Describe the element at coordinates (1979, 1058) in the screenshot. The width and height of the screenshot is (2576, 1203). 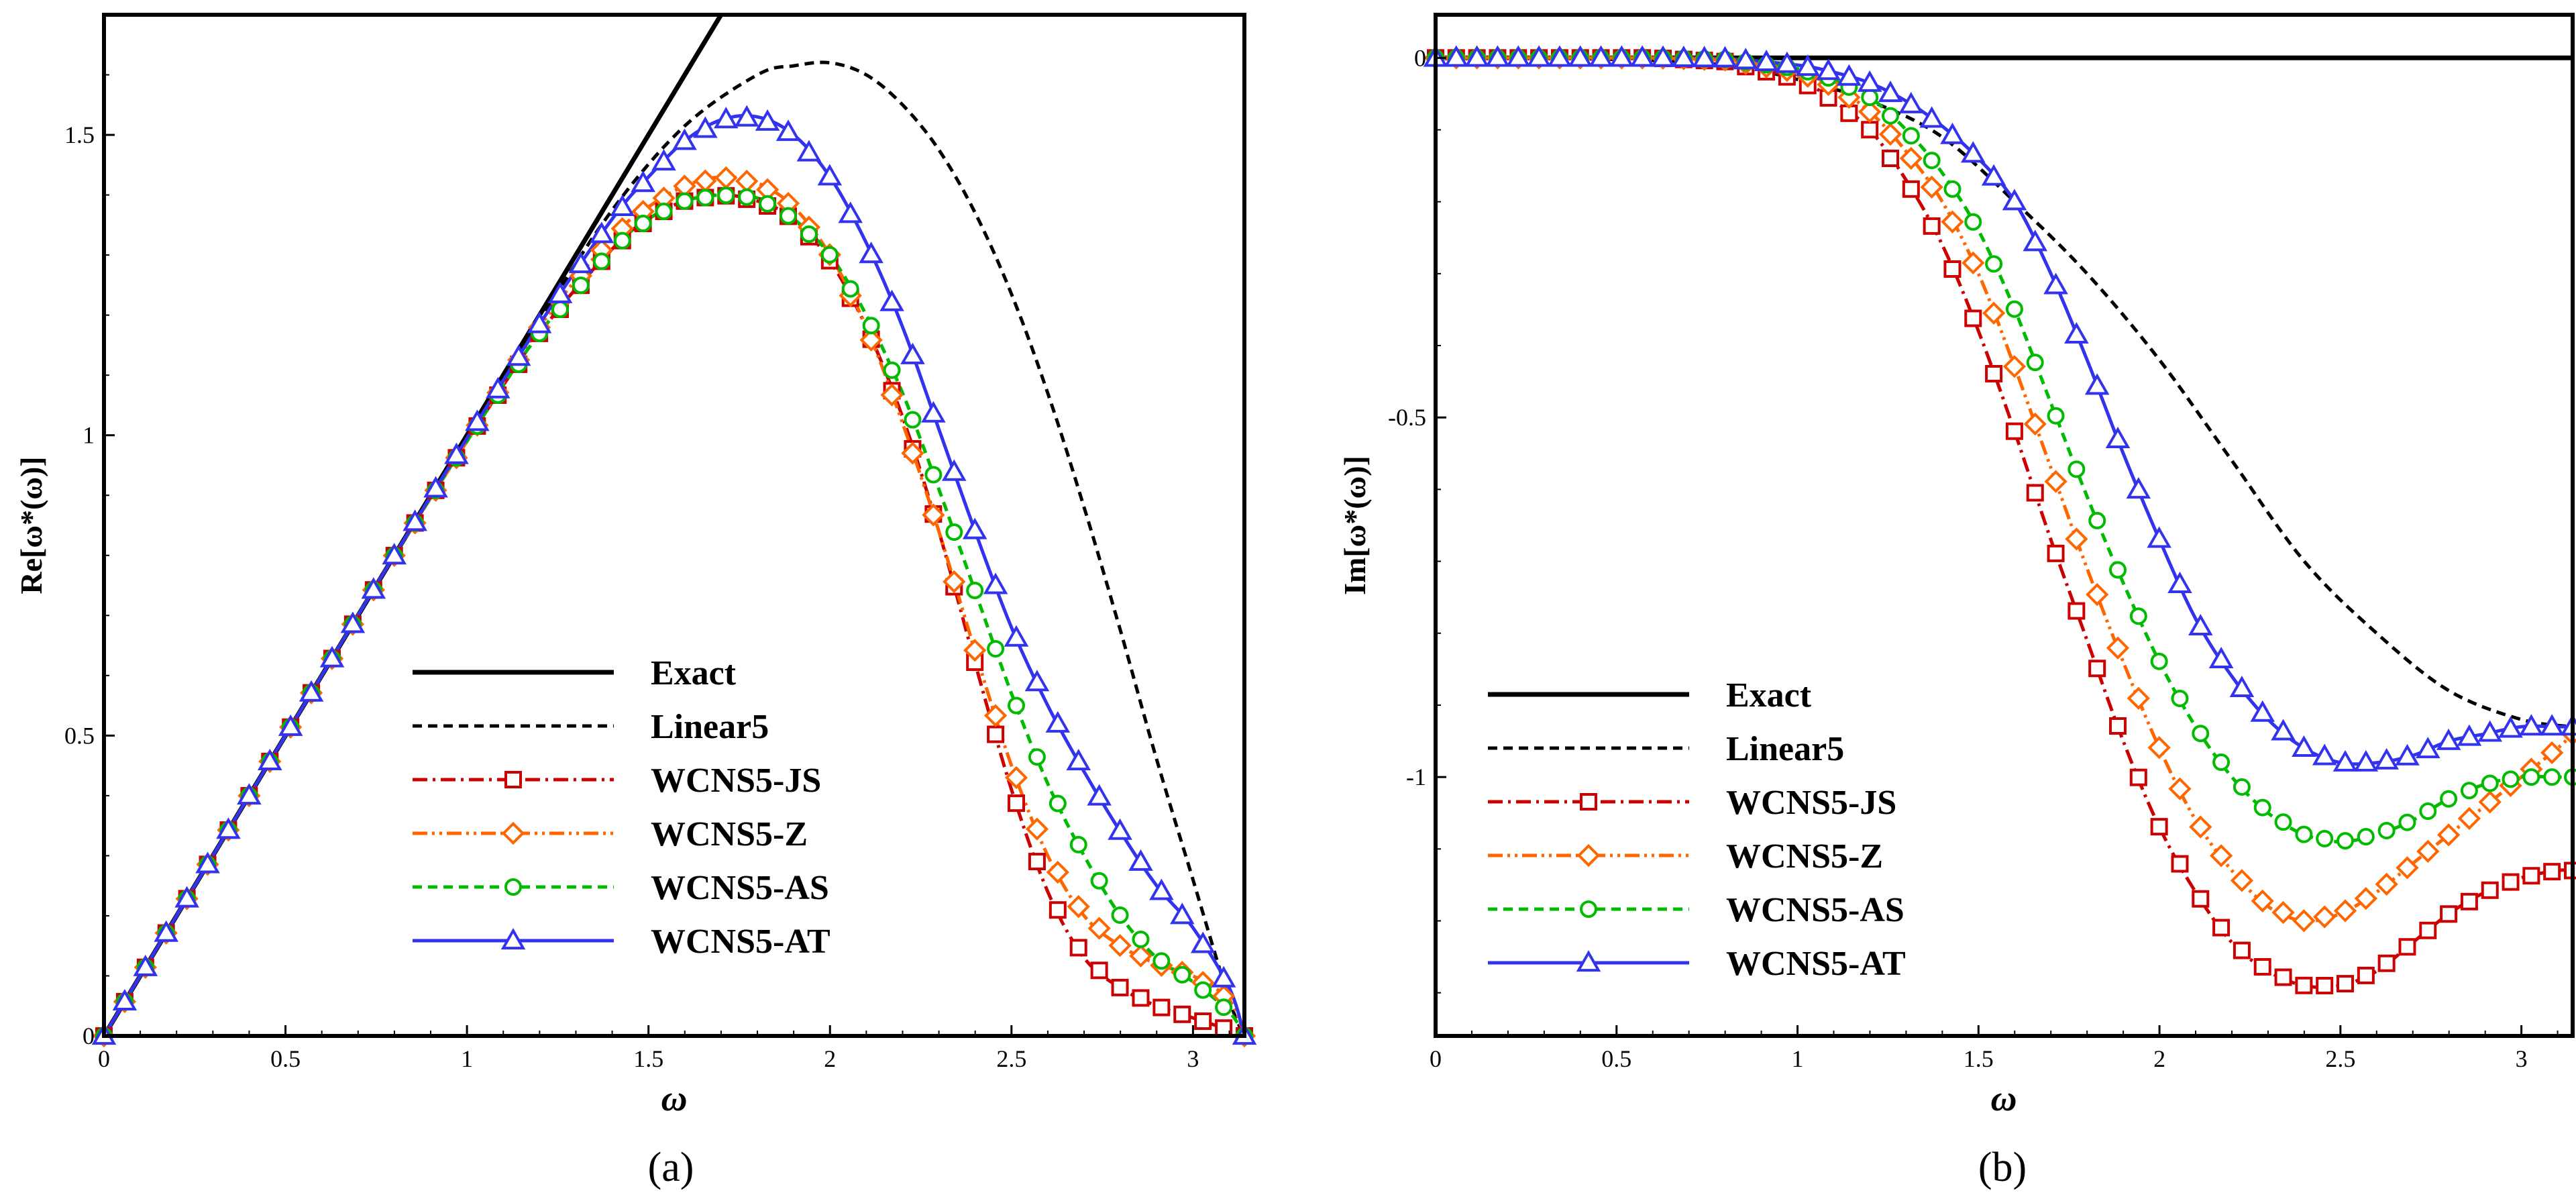
I see `x-tick-label: 1.5` at that location.